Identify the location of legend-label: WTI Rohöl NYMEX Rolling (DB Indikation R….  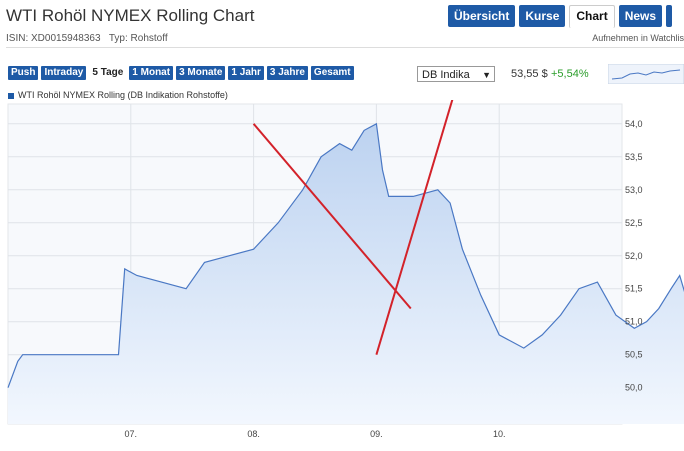
(123, 95).